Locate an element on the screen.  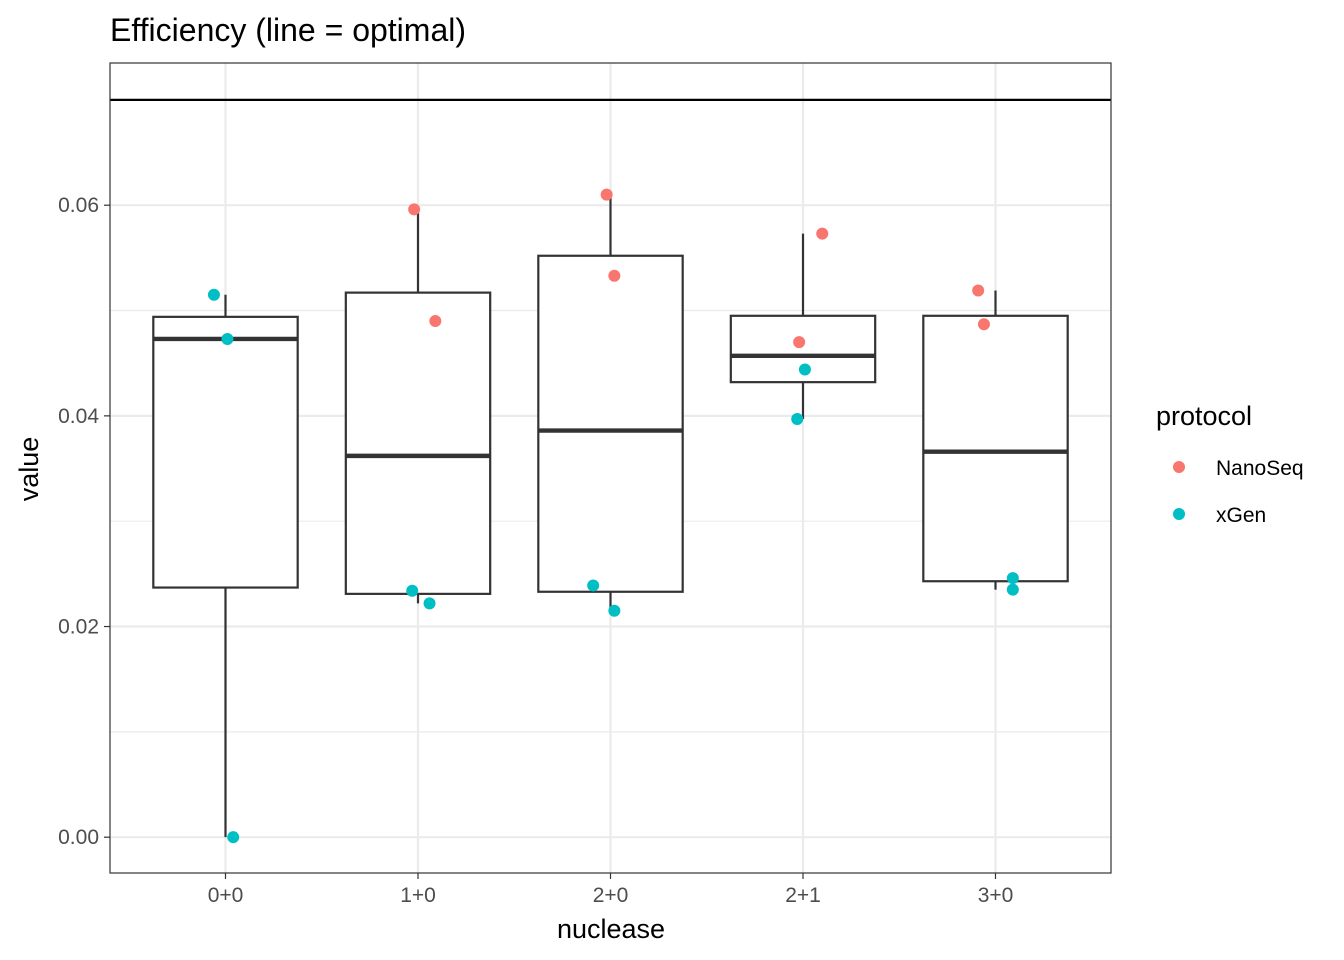
legend-key-nanoseq is located at coordinates (1179, 467).